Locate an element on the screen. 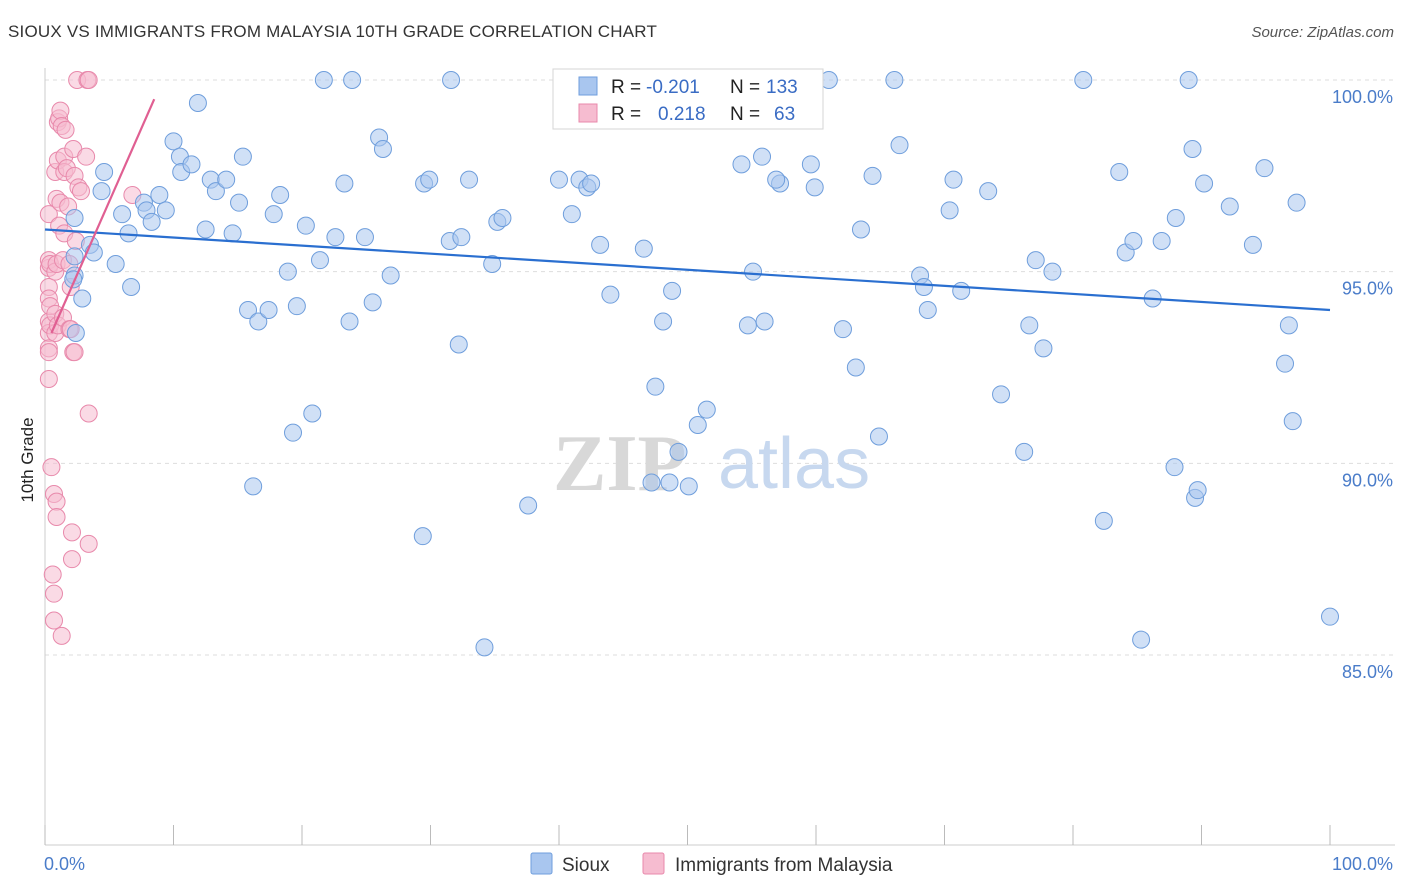 The width and height of the screenshot is (1406, 892). bottom-legend-label-sioux: Sioux is located at coordinates (586, 865).